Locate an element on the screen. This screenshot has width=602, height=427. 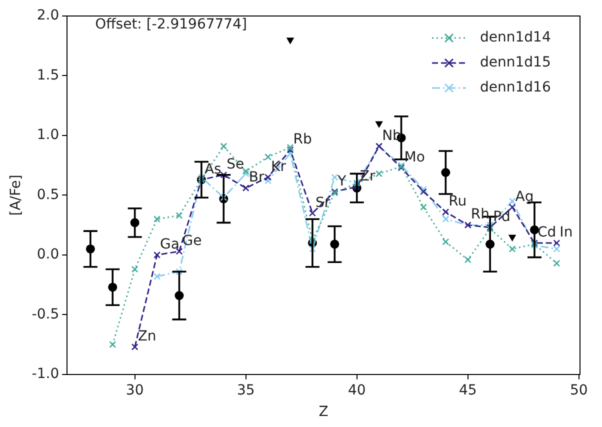
annotation: Rh is located at coordinates (480, 214).